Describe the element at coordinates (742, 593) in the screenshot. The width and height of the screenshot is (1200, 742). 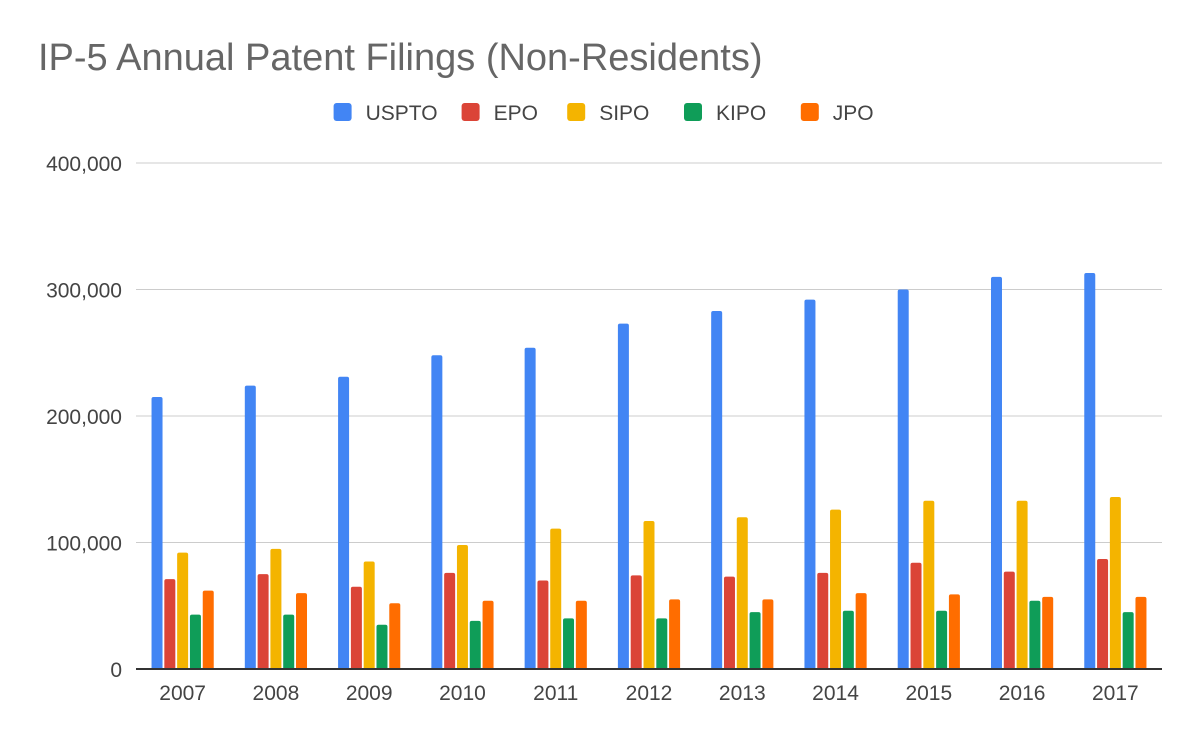
I see `bar-sipo-2013` at that location.